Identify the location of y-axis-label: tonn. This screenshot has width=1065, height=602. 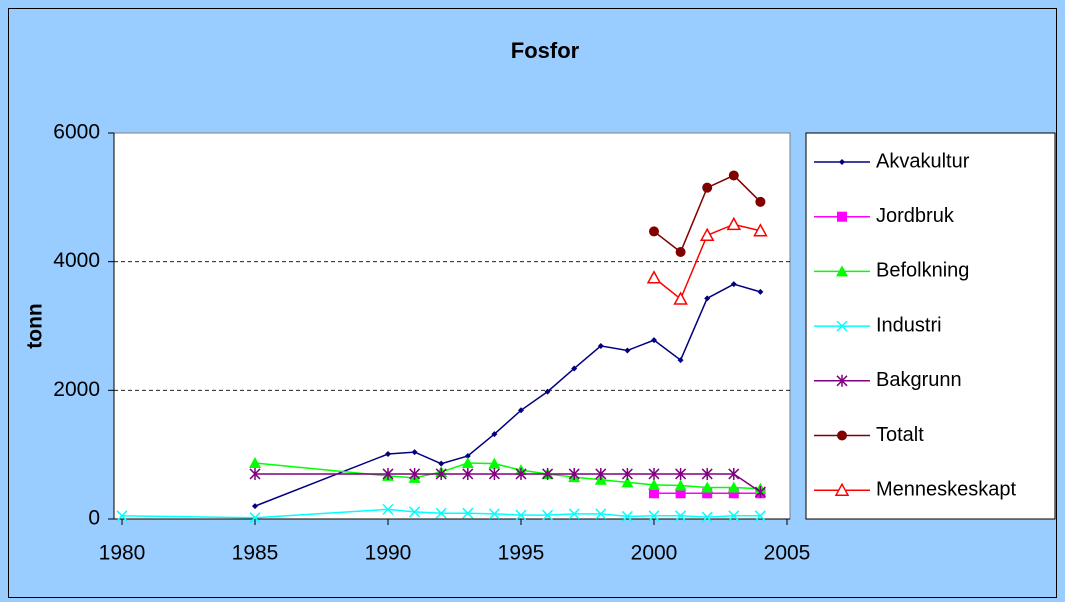
(35, 325).